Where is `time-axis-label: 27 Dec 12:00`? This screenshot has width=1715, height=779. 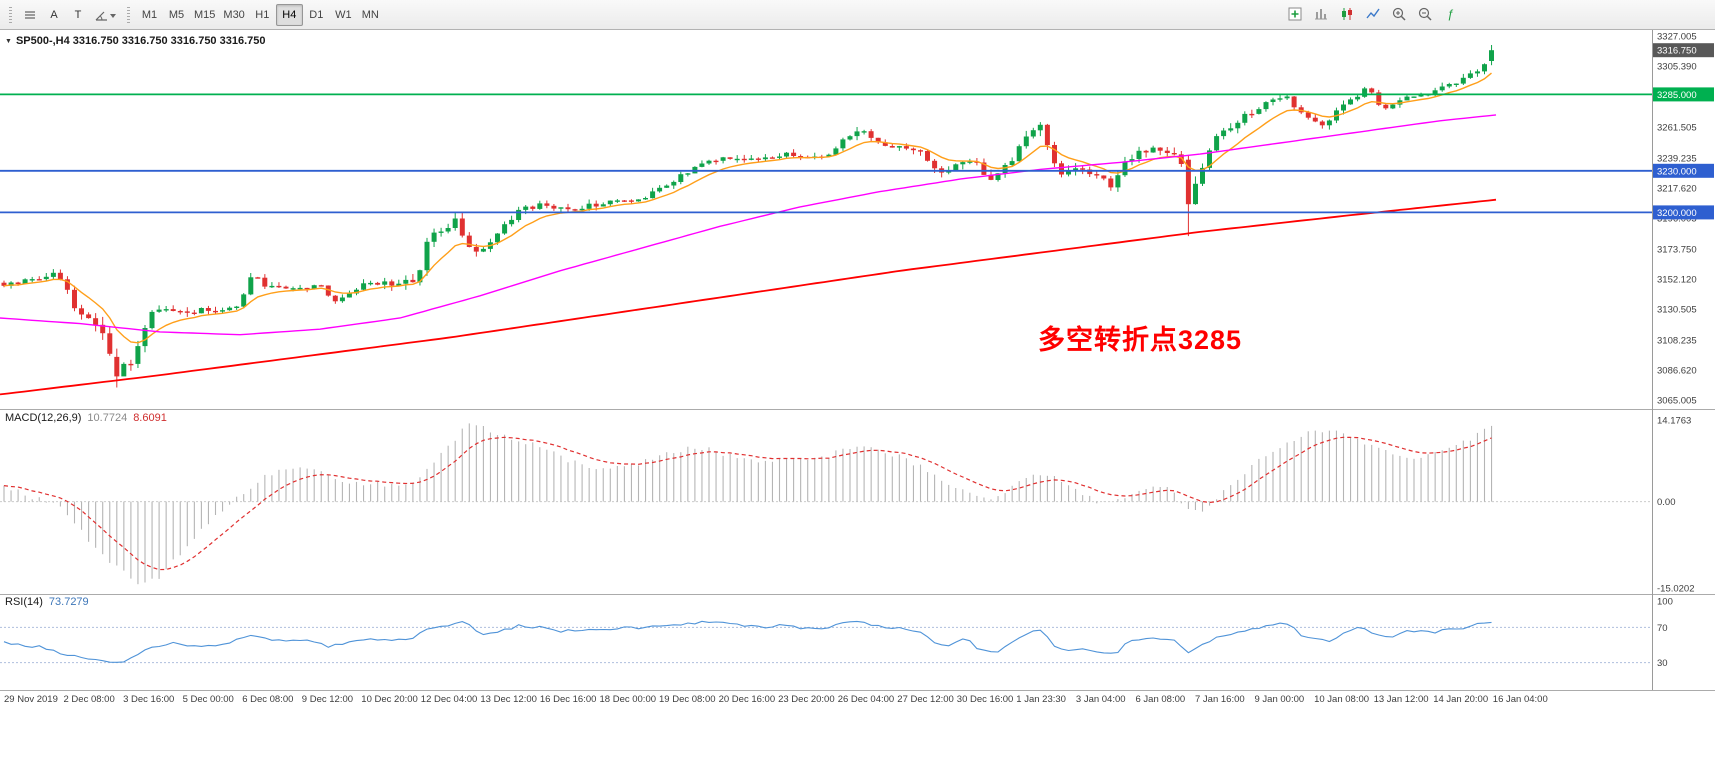
time-axis-label: 27 Dec 12:00 is located at coordinates (925, 699).